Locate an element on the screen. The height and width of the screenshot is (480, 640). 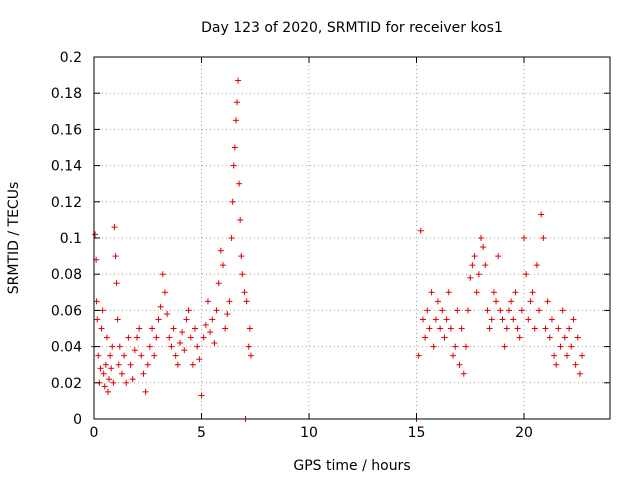
y-tick-label: 0.04 is located at coordinates (66, 348).